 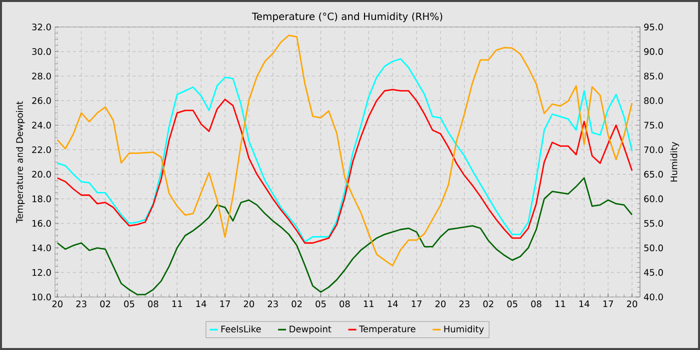 I want to click on y2-tick-label: 55.0, so click(x=653, y=223).